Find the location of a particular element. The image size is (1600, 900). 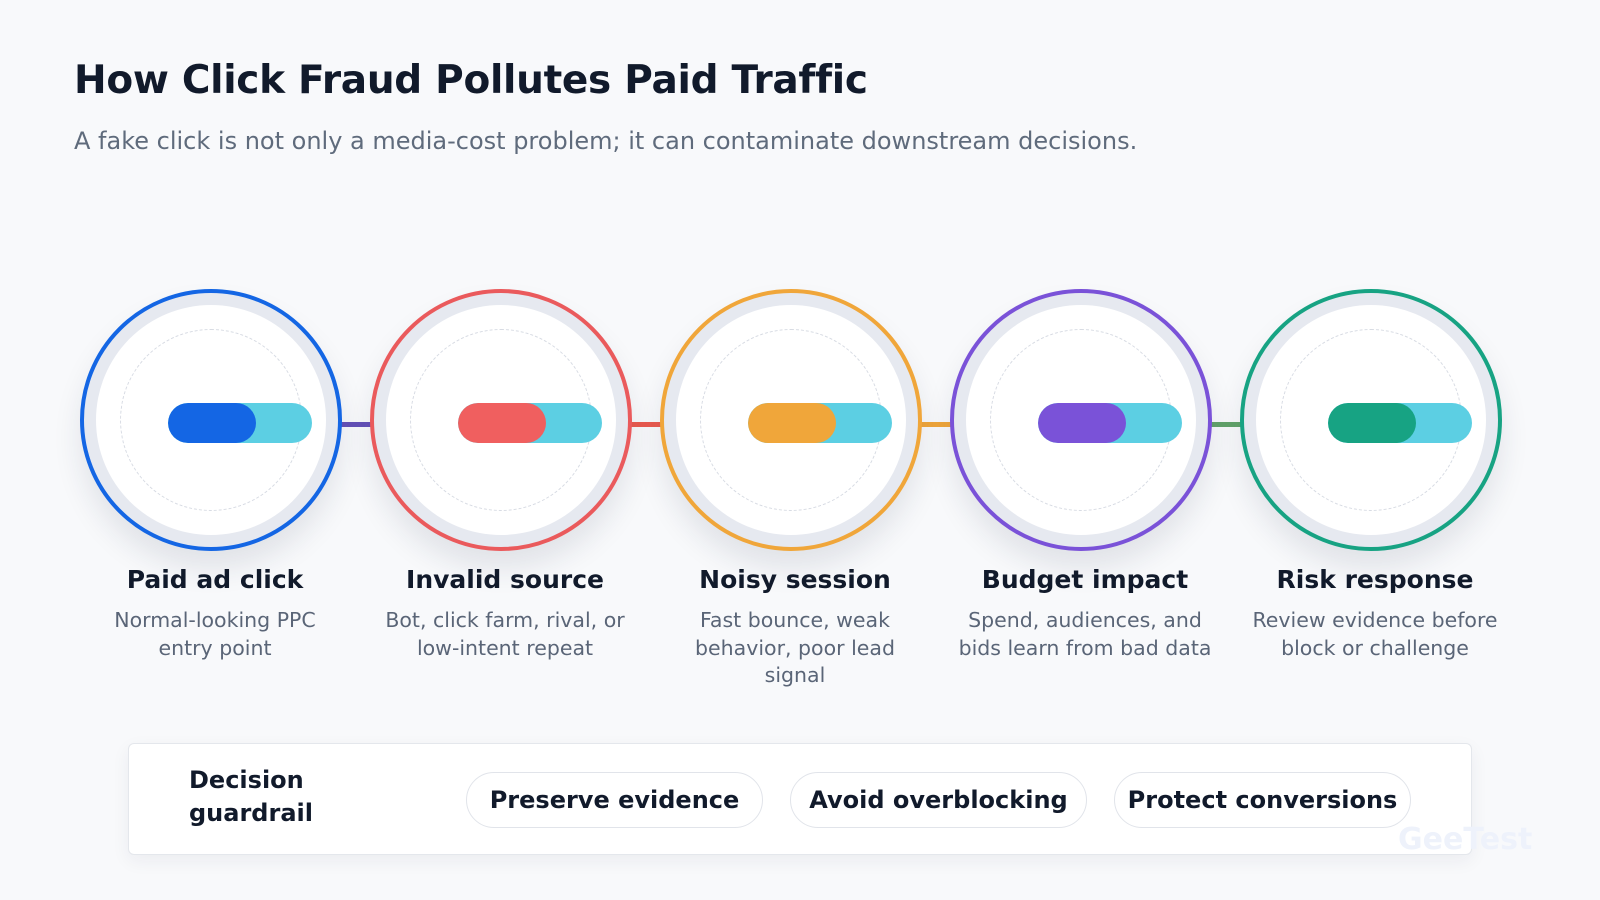

watermark-logo: GeeTest is located at coordinates (1465, 839).